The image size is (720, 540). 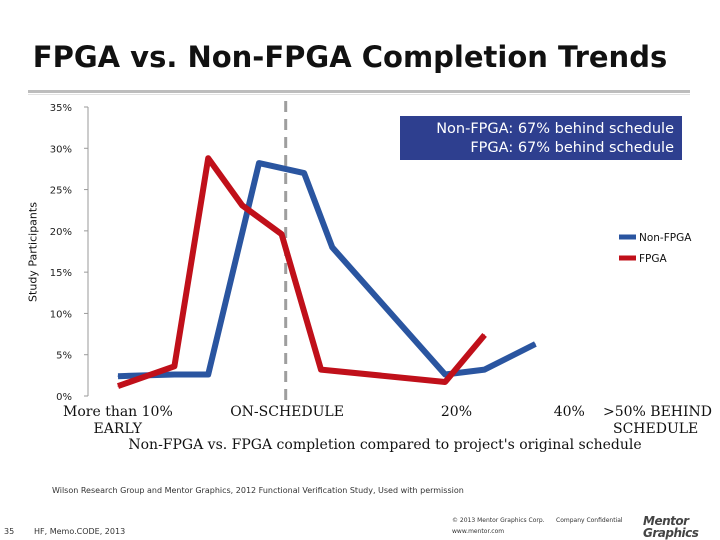 I want to click on x-tick-label-line2: EARLY, so click(x=118, y=429).